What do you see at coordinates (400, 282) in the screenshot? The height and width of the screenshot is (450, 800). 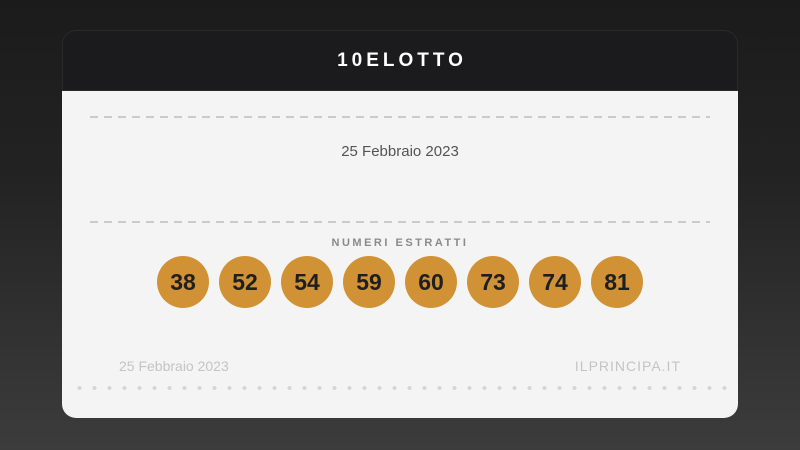 I see `numbers-row: 38 52 54 59 60 73 74 81` at bounding box center [400, 282].